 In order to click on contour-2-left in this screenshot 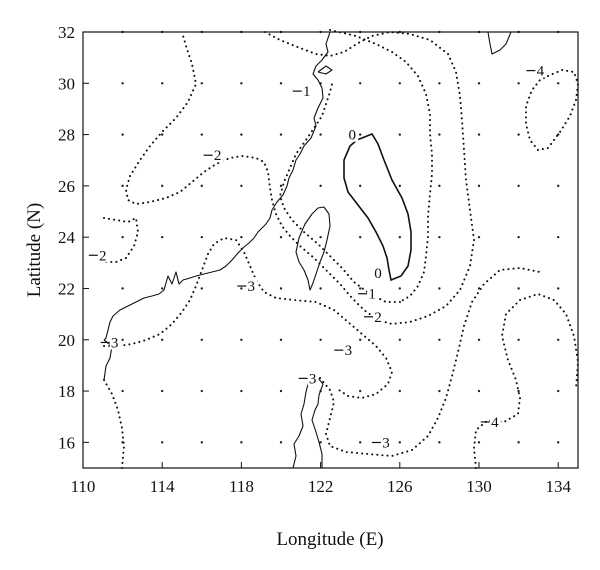, I will do `click(121, 239)`.